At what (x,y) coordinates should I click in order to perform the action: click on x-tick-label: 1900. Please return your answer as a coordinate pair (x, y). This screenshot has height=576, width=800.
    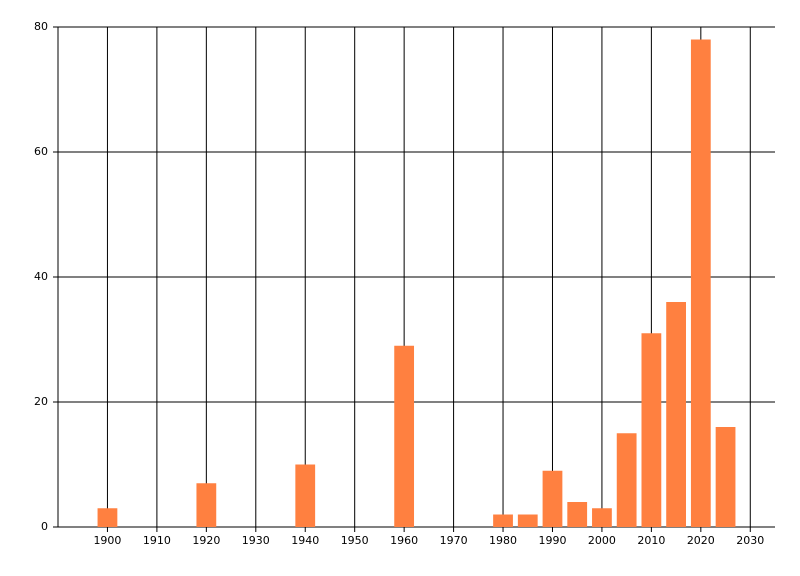
    Looking at the image, I should click on (107, 540).